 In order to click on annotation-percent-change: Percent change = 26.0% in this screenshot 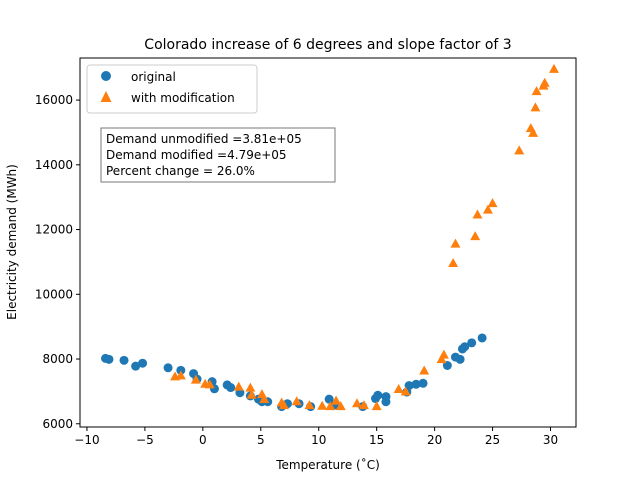, I will do `click(180, 171)`.